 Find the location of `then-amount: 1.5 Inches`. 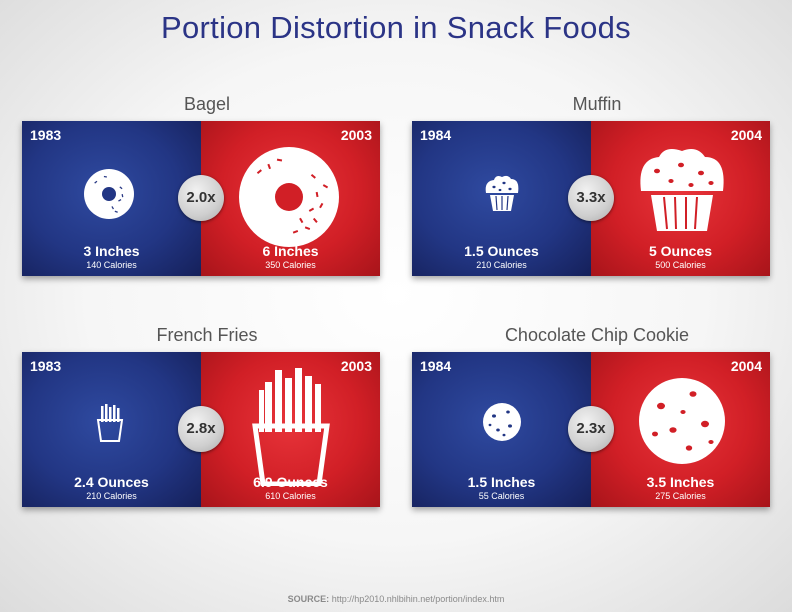

then-amount: 1.5 Inches is located at coordinates (501, 482).